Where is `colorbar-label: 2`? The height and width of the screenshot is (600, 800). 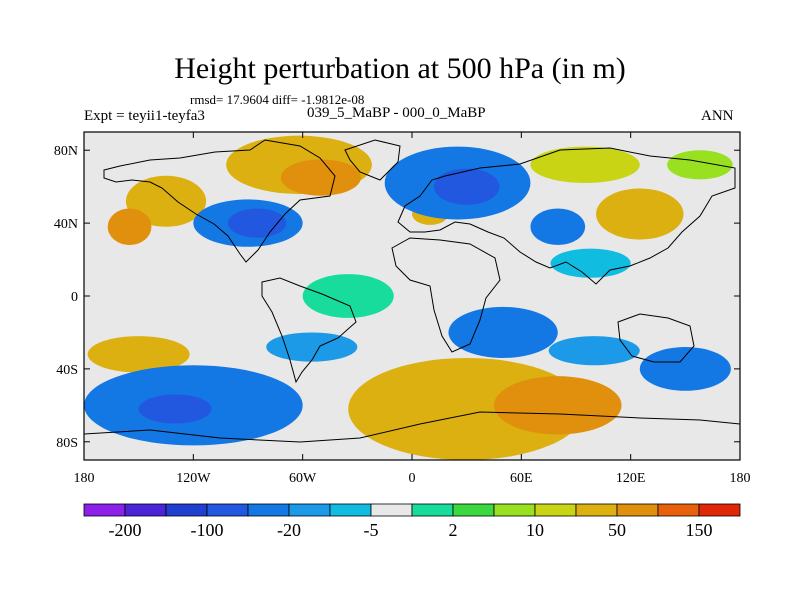 colorbar-label: 2 is located at coordinates (453, 530).